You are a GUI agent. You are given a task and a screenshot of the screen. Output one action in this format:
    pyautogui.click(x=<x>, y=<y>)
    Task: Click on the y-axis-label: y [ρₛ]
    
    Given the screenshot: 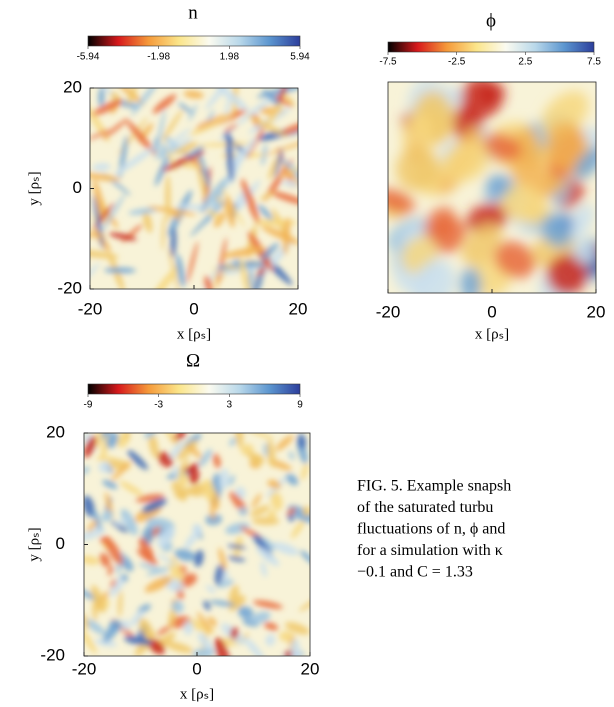 What is the action you would take?
    pyautogui.click(x=34, y=544)
    